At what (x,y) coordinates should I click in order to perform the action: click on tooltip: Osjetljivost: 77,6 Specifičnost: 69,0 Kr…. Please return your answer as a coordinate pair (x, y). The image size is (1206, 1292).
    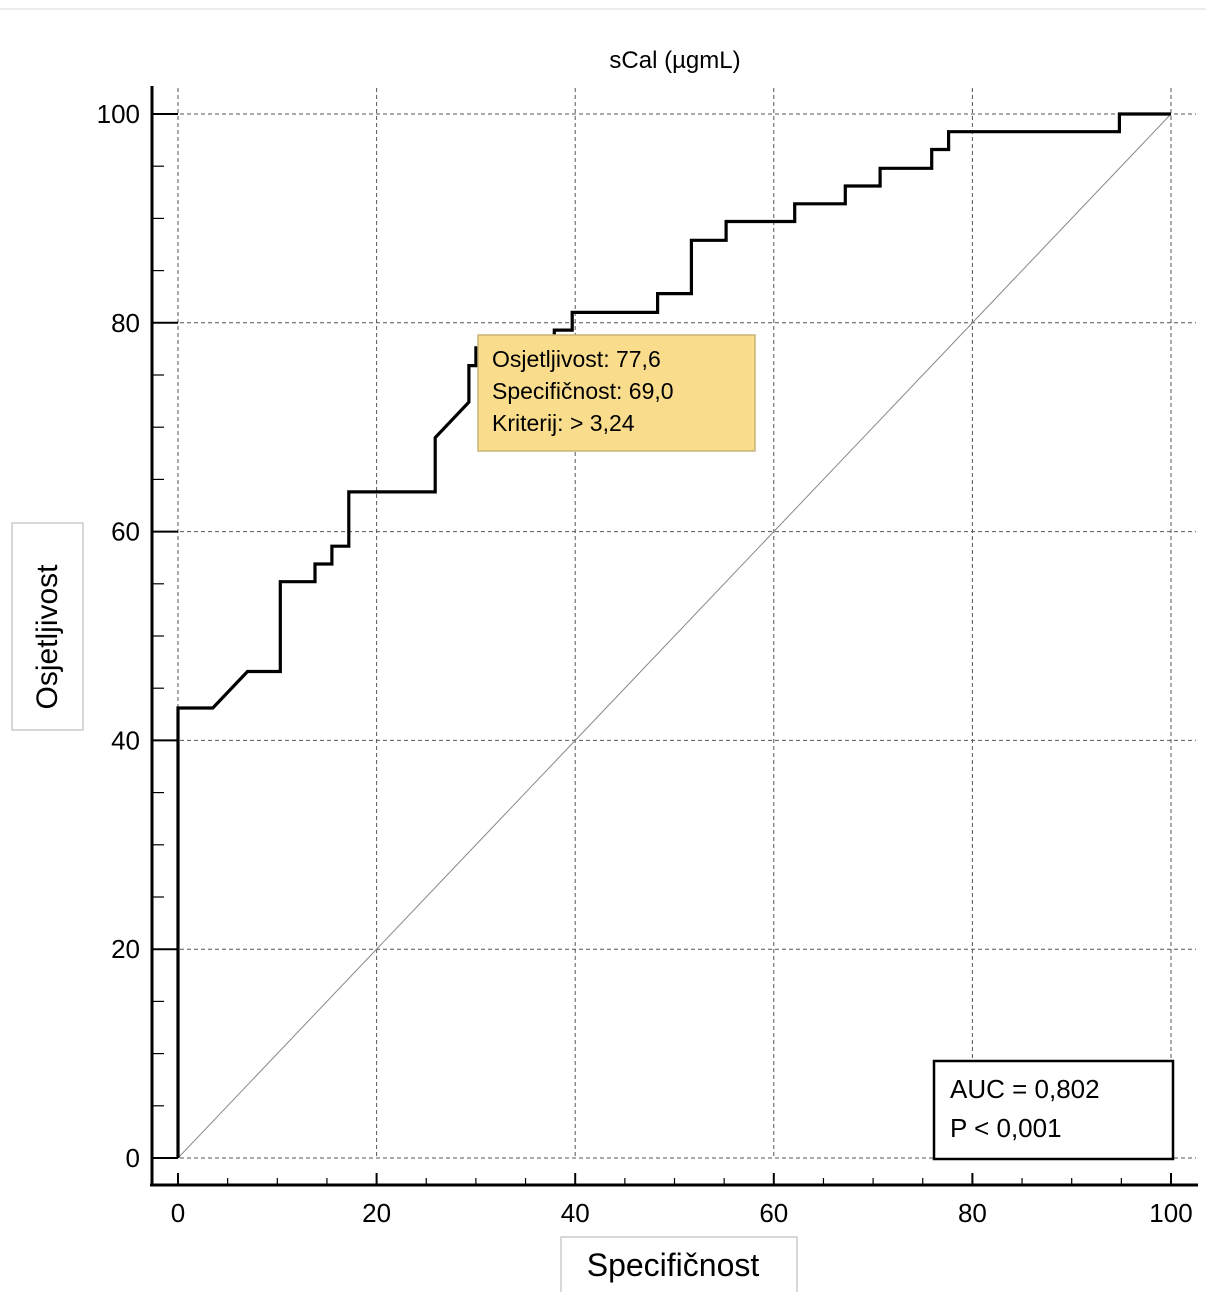
    Looking at the image, I should click on (616, 393).